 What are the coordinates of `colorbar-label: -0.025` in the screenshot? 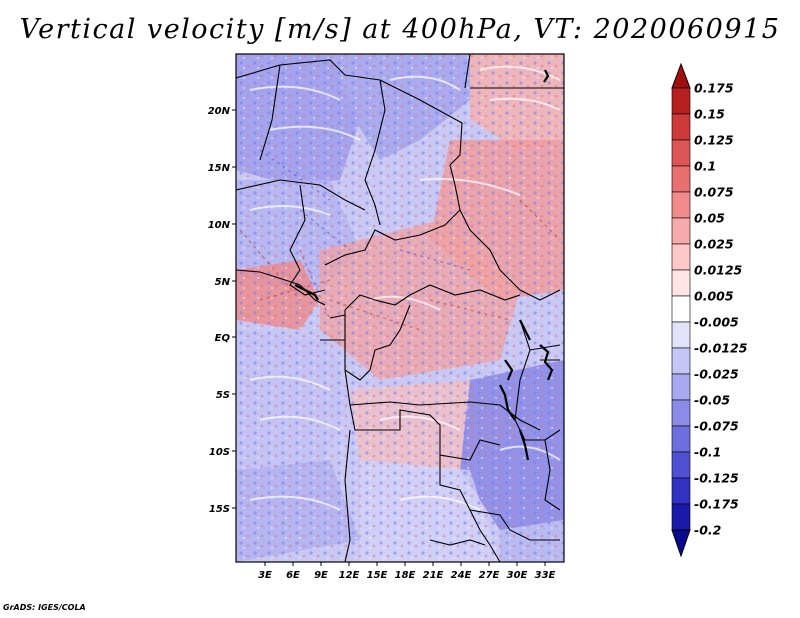 It's located at (716, 374).